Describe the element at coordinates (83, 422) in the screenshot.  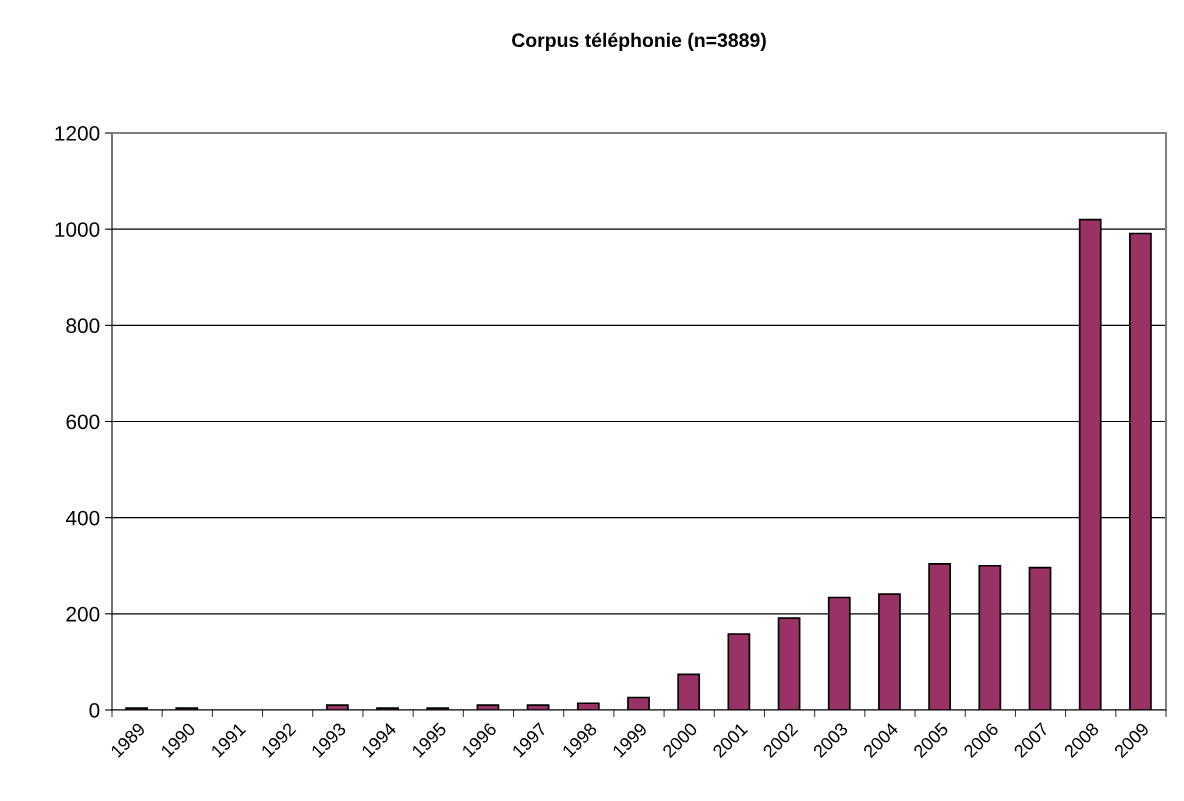
I see `y-tick-label: 600` at that location.